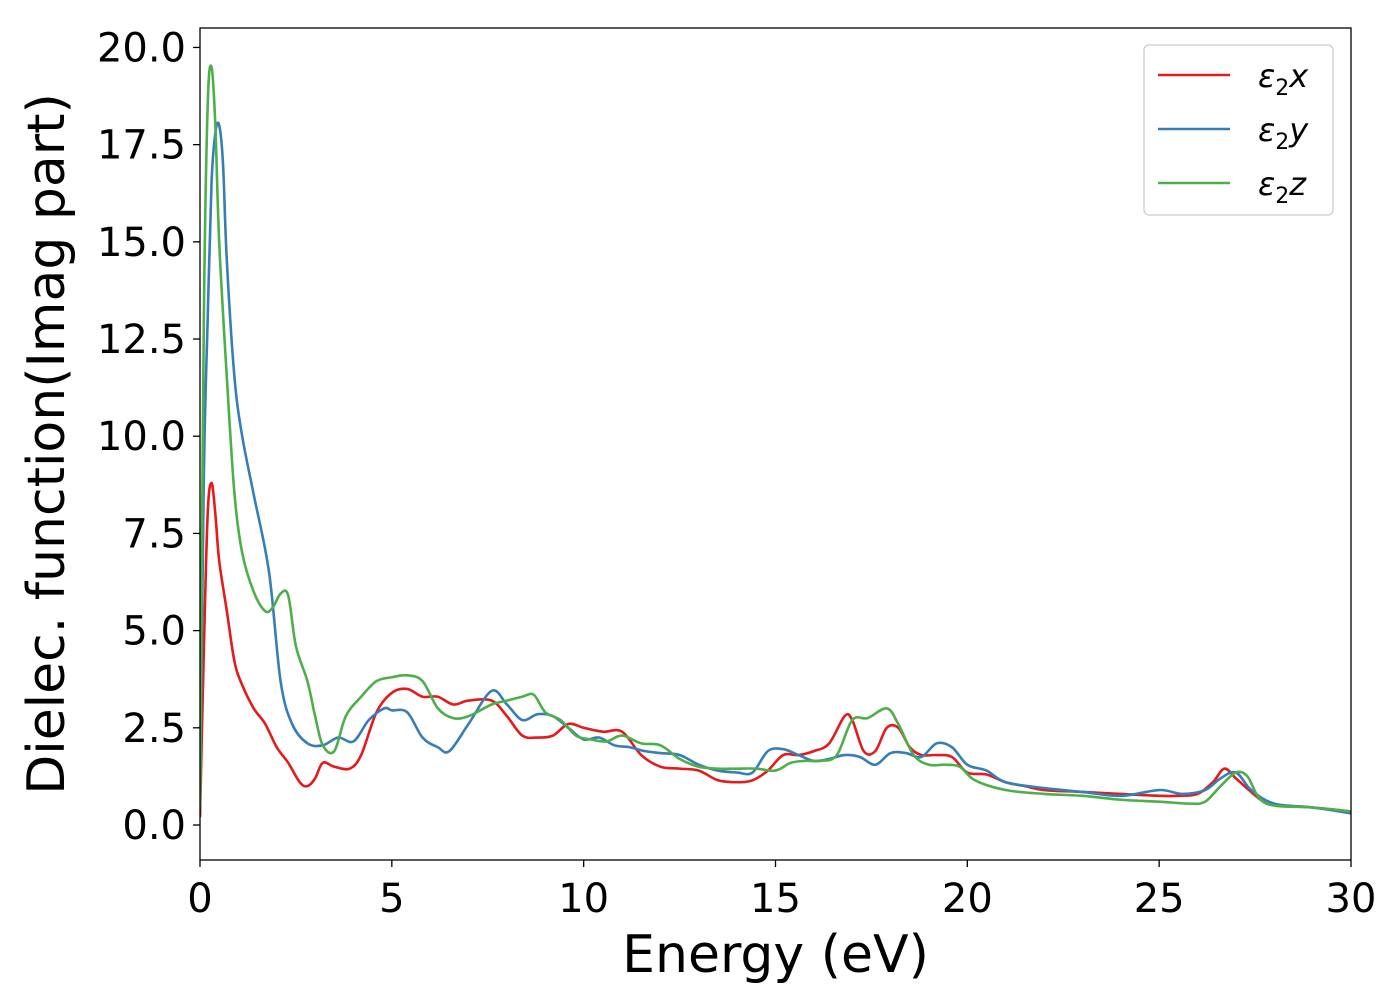 The width and height of the screenshot is (1400, 1000). What do you see at coordinates (199, 899) in the screenshot?
I see `x-tick-label: 0` at bounding box center [199, 899].